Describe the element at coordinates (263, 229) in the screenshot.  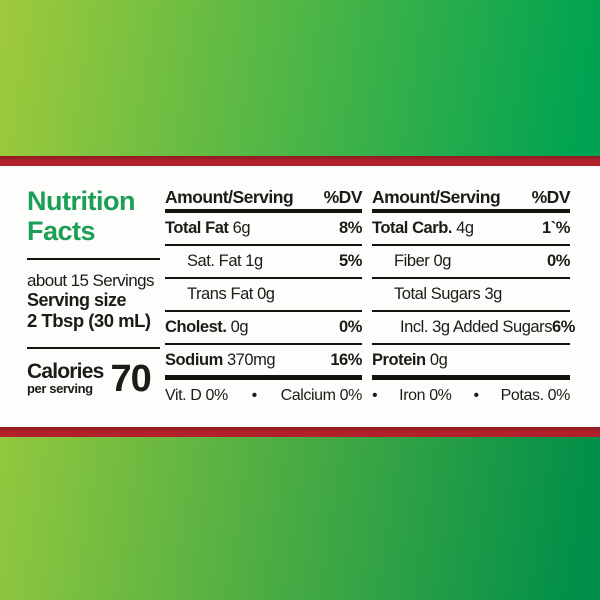
I see `nutrient-row: Total Fat 6g 8%` at that location.